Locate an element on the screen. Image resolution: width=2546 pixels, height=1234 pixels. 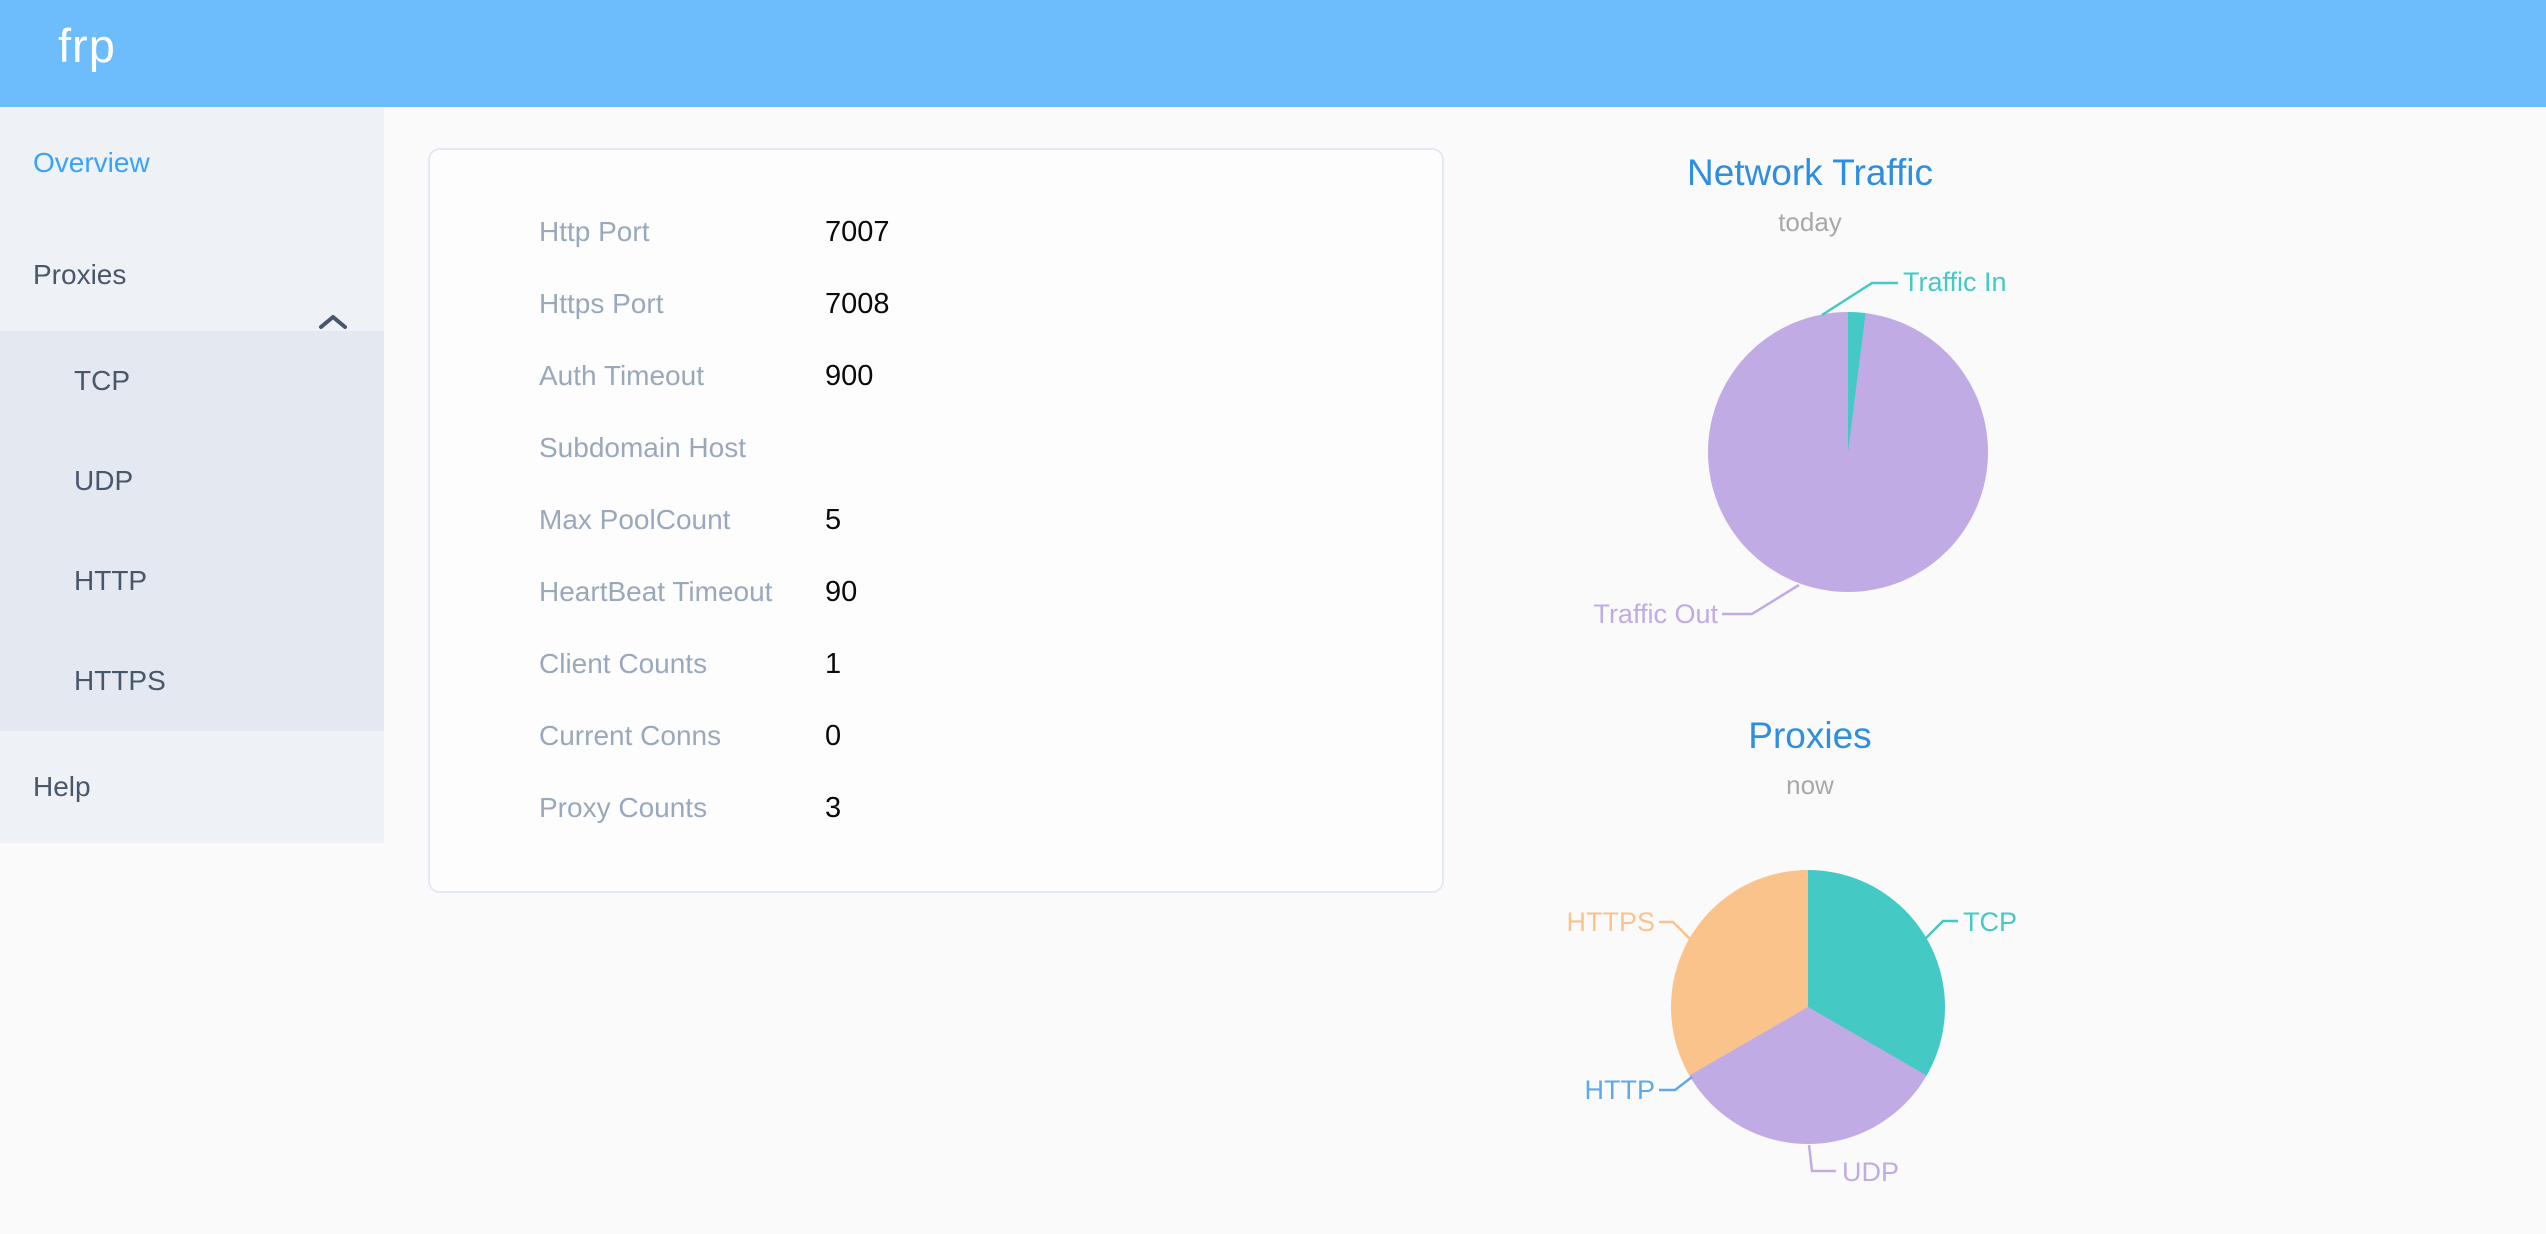
leader-udp is located at coordinates (1821, 1158).